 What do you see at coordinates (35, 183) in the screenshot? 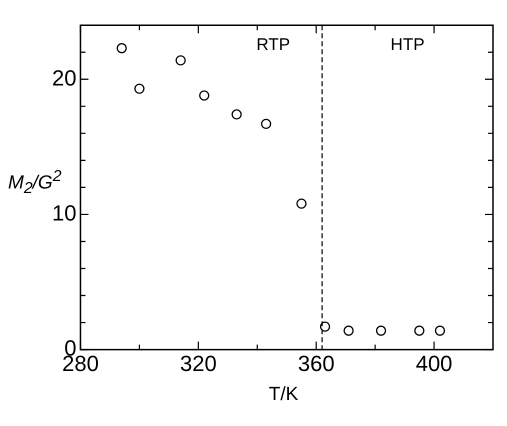
I see `y-axis-title: M$_{2}$/G$^{2}$` at bounding box center [35, 183].